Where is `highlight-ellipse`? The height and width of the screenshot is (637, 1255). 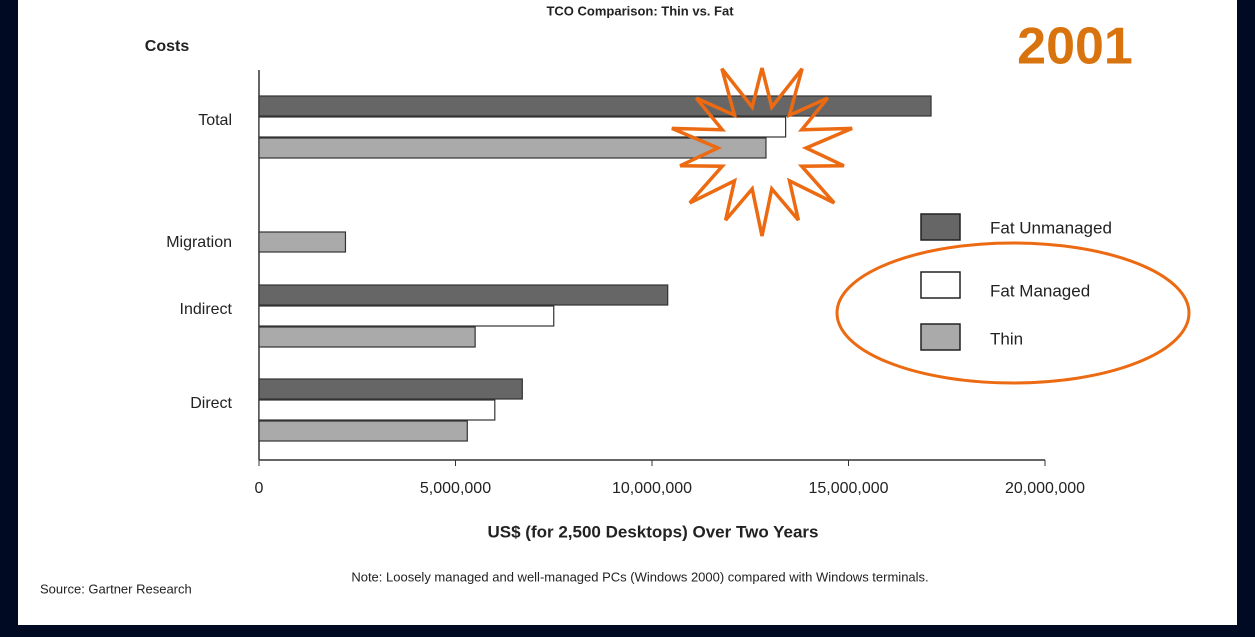
highlight-ellipse is located at coordinates (1013, 313).